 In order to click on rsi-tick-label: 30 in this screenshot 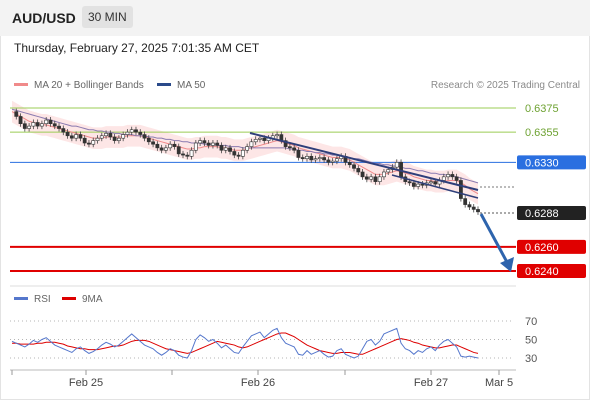, I will do `click(531, 359)`.